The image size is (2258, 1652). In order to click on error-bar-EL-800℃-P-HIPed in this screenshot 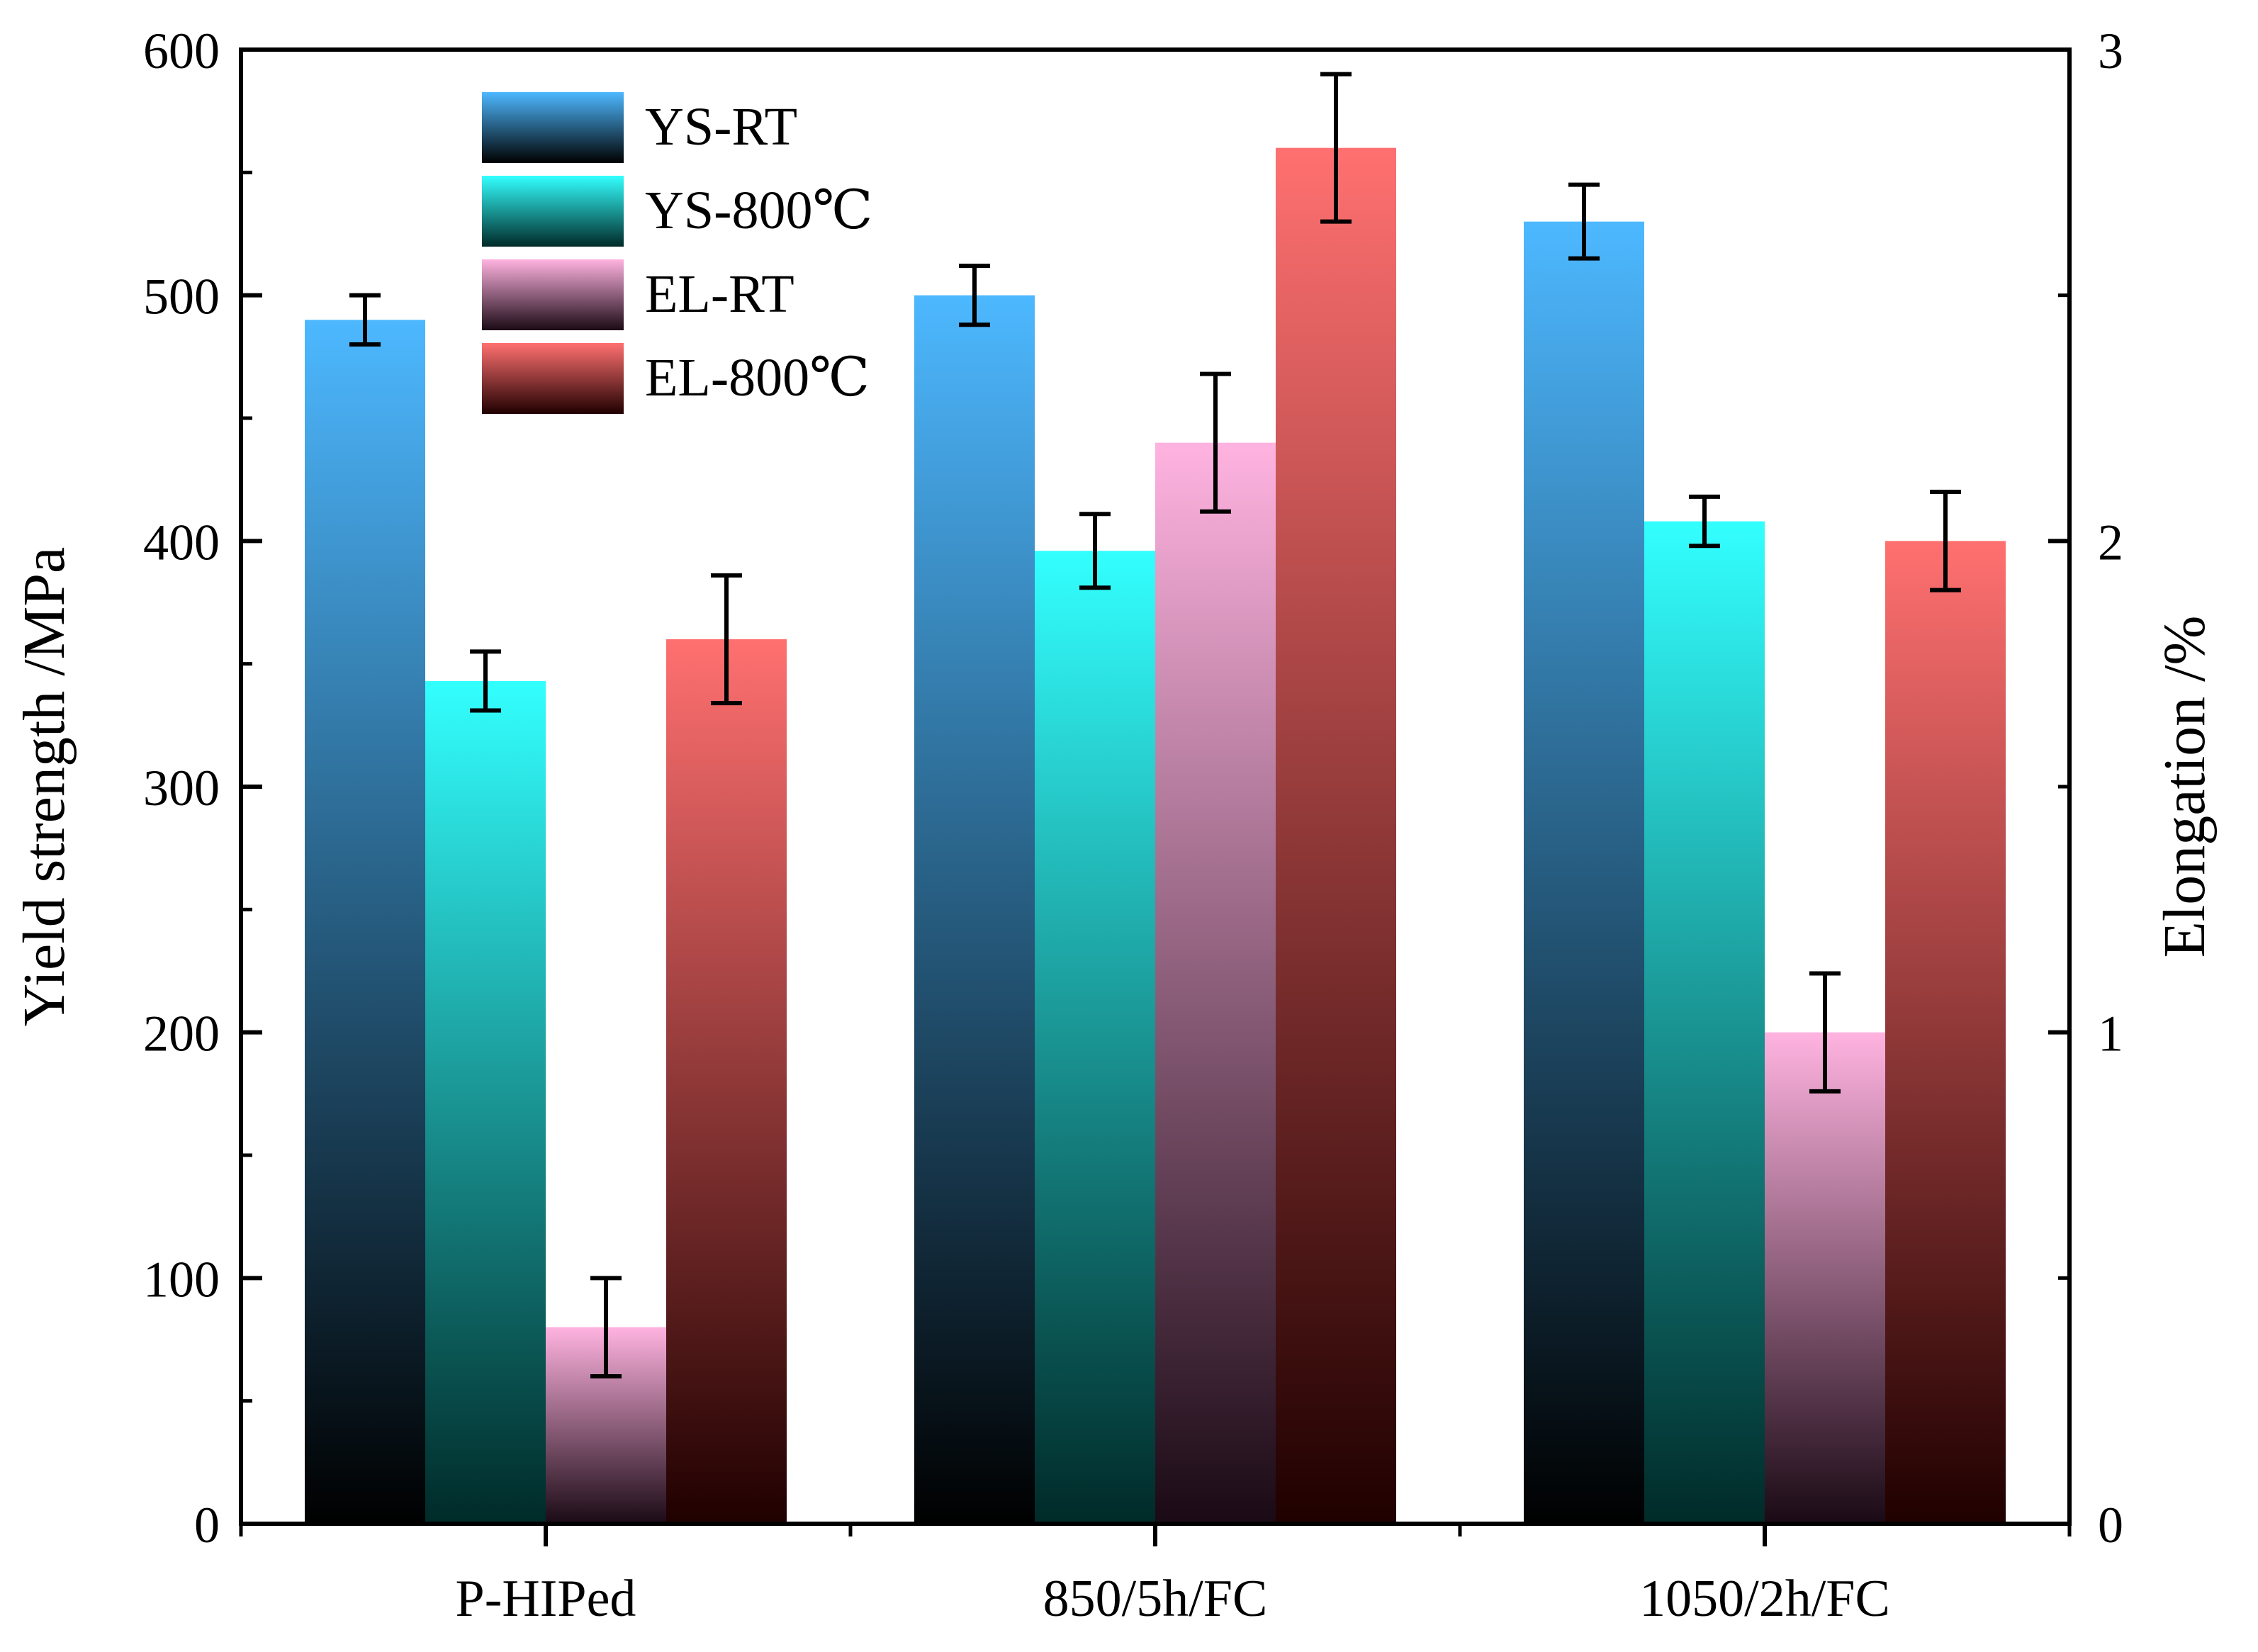, I will do `click(726, 639)`.